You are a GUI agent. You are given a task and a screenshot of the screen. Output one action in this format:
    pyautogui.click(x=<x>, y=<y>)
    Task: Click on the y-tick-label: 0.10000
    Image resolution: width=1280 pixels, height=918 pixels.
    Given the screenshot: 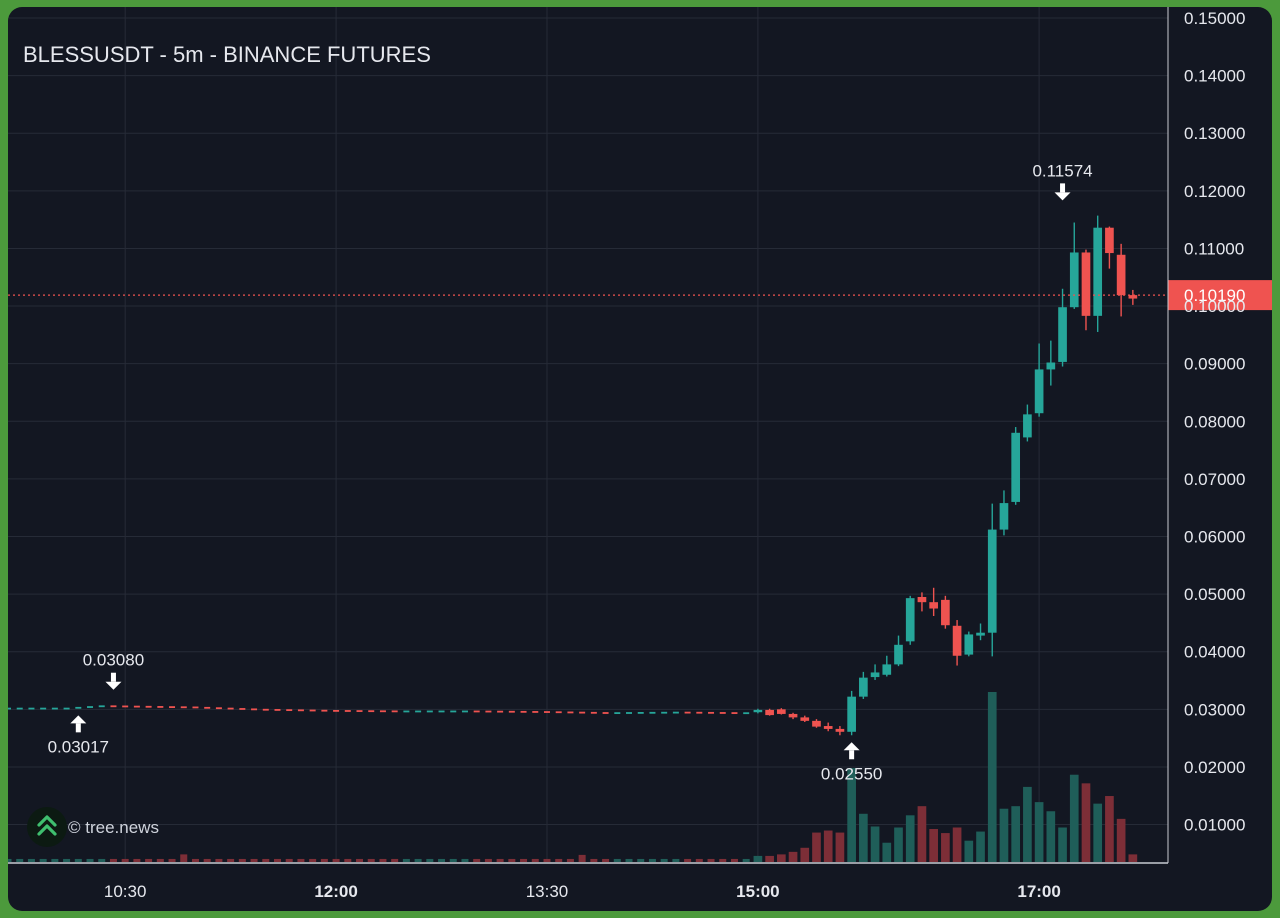 What is the action you would take?
    pyautogui.click(x=1214, y=306)
    